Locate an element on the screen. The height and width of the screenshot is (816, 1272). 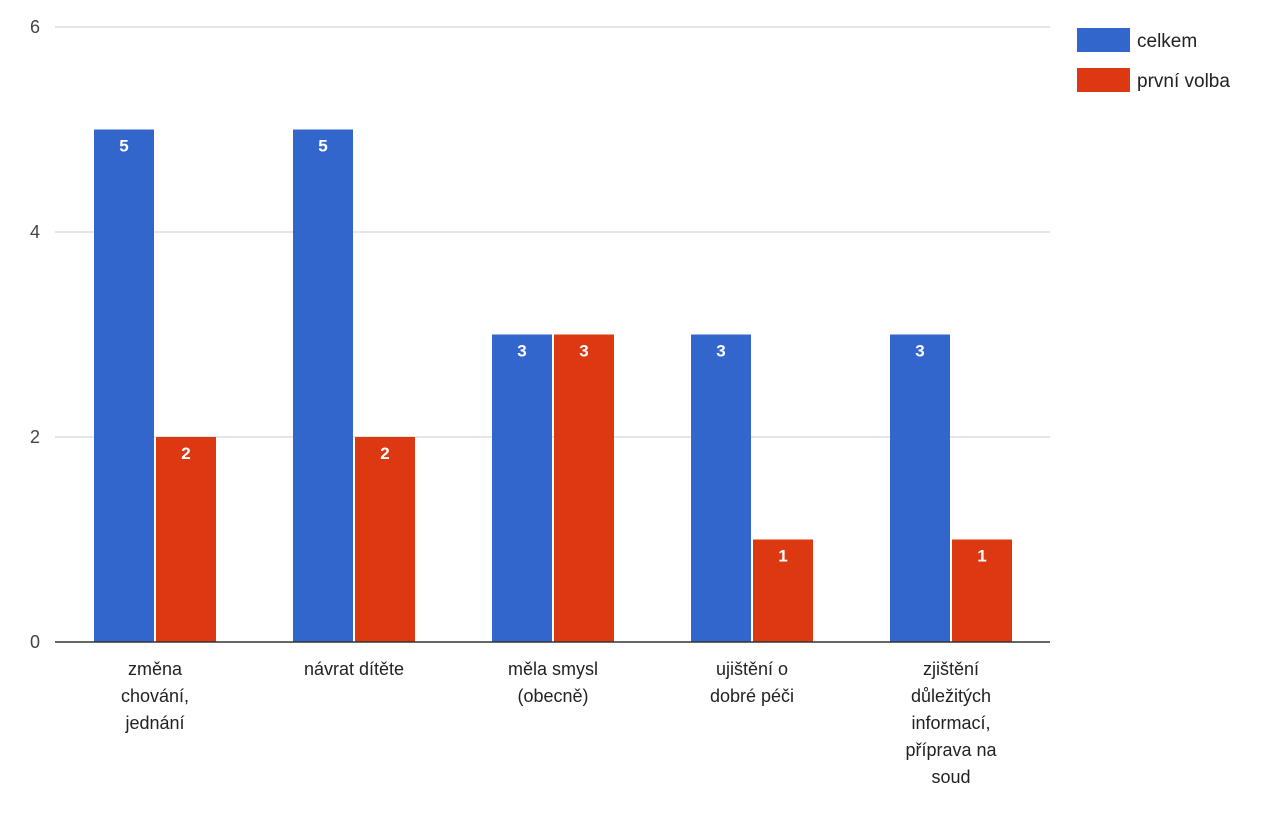
x-tick-label: změna chování, jednání is located at coordinates (155, 696).